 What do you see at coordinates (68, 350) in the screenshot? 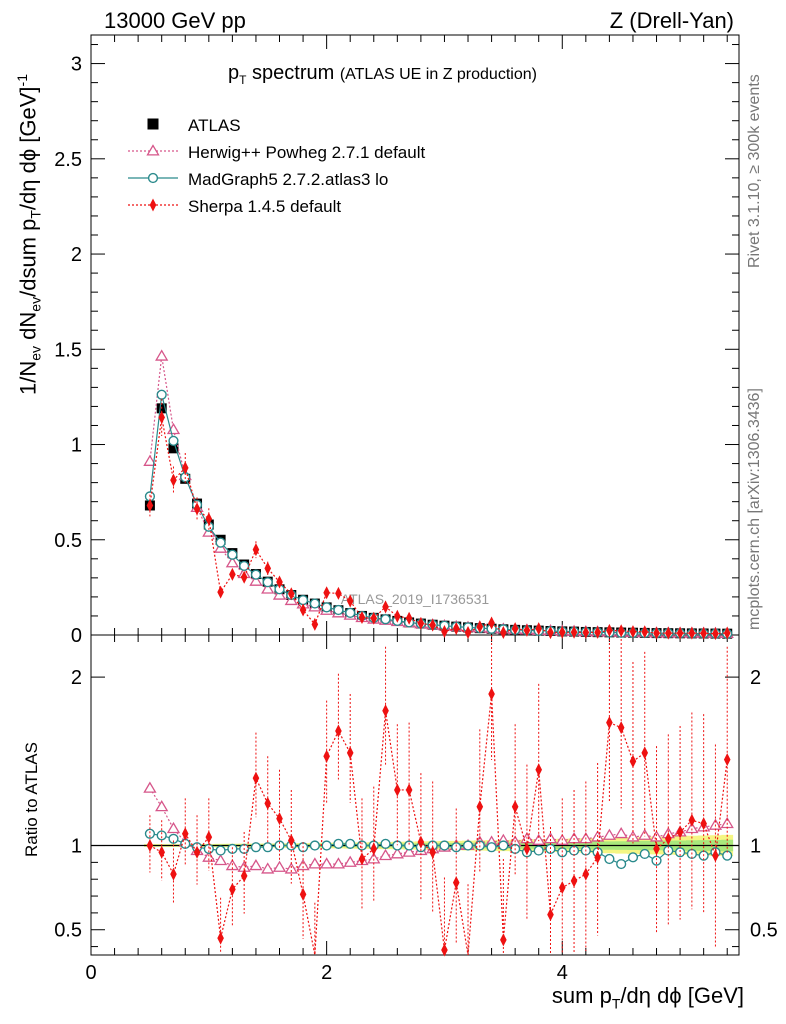
I see `y-tick-label: 1.5` at bounding box center [68, 350].